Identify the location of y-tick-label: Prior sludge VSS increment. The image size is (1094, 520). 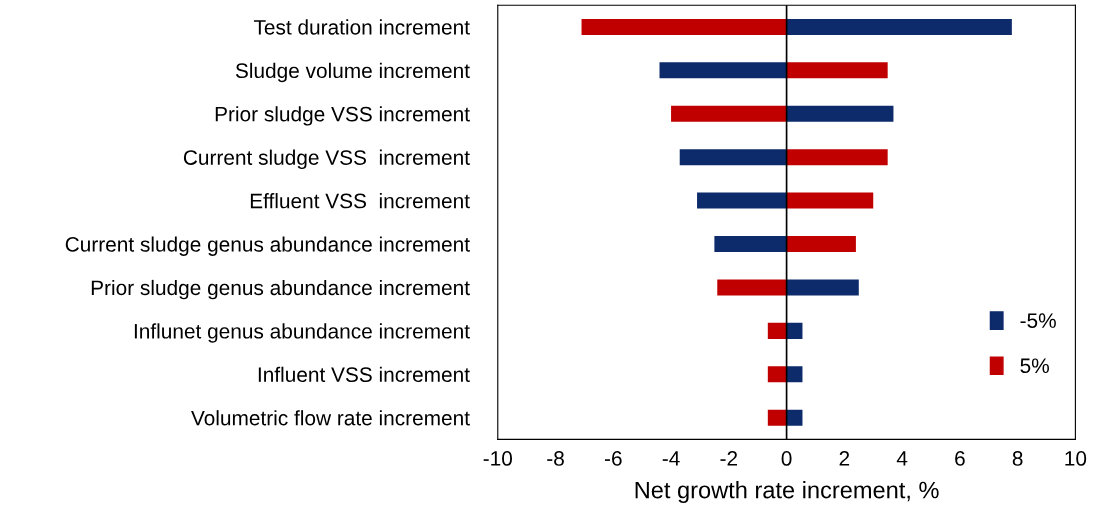
(342, 116).